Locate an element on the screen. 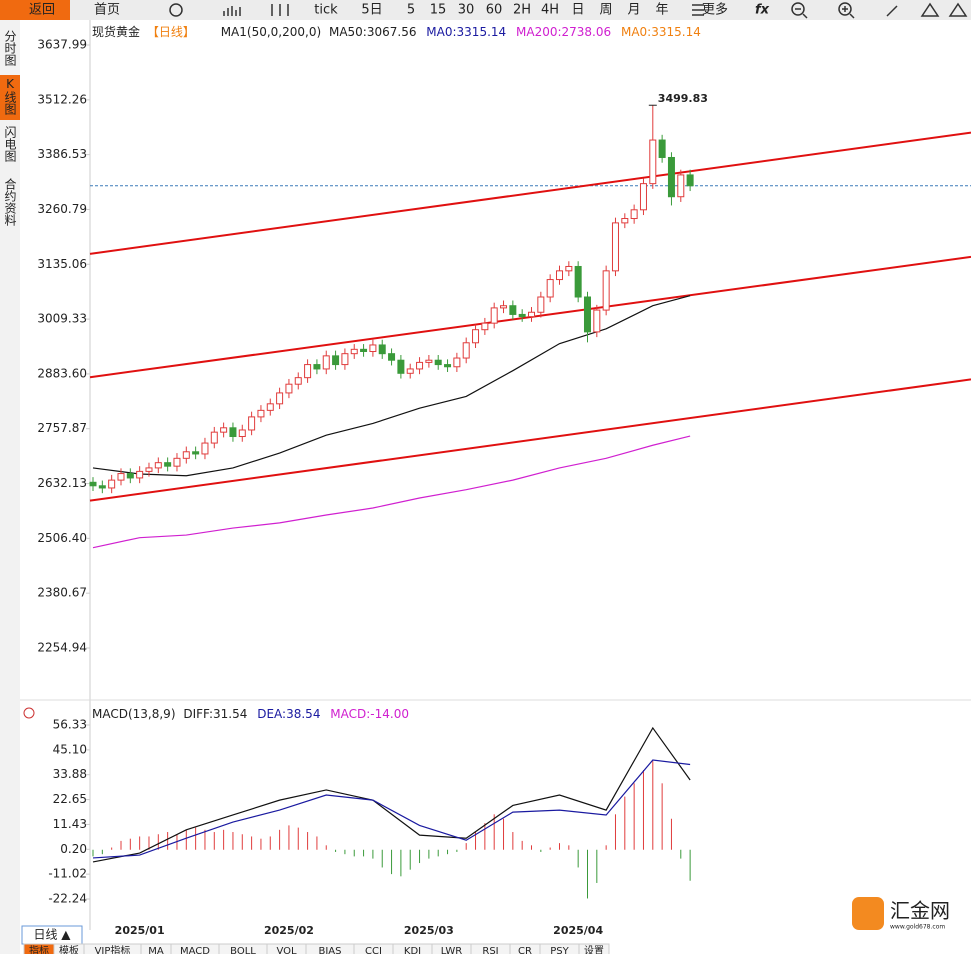 This screenshot has height=954, width=971. y-tick-label: 3637.99 is located at coordinates (62, 45).